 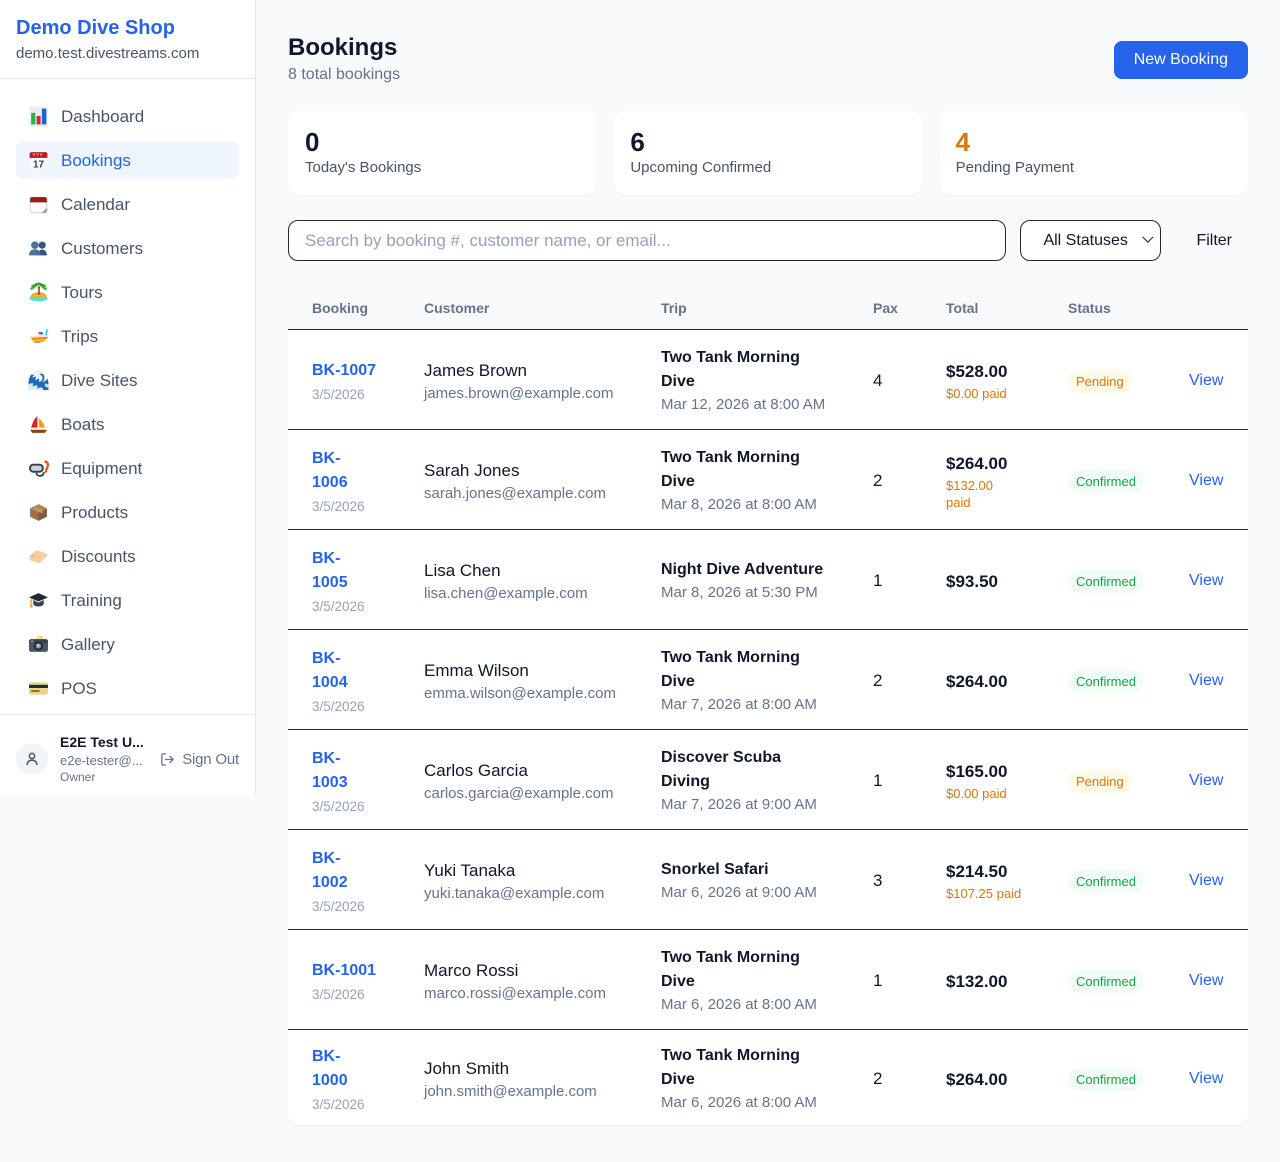 I want to click on svg-text: 17, so click(x=39, y=164).